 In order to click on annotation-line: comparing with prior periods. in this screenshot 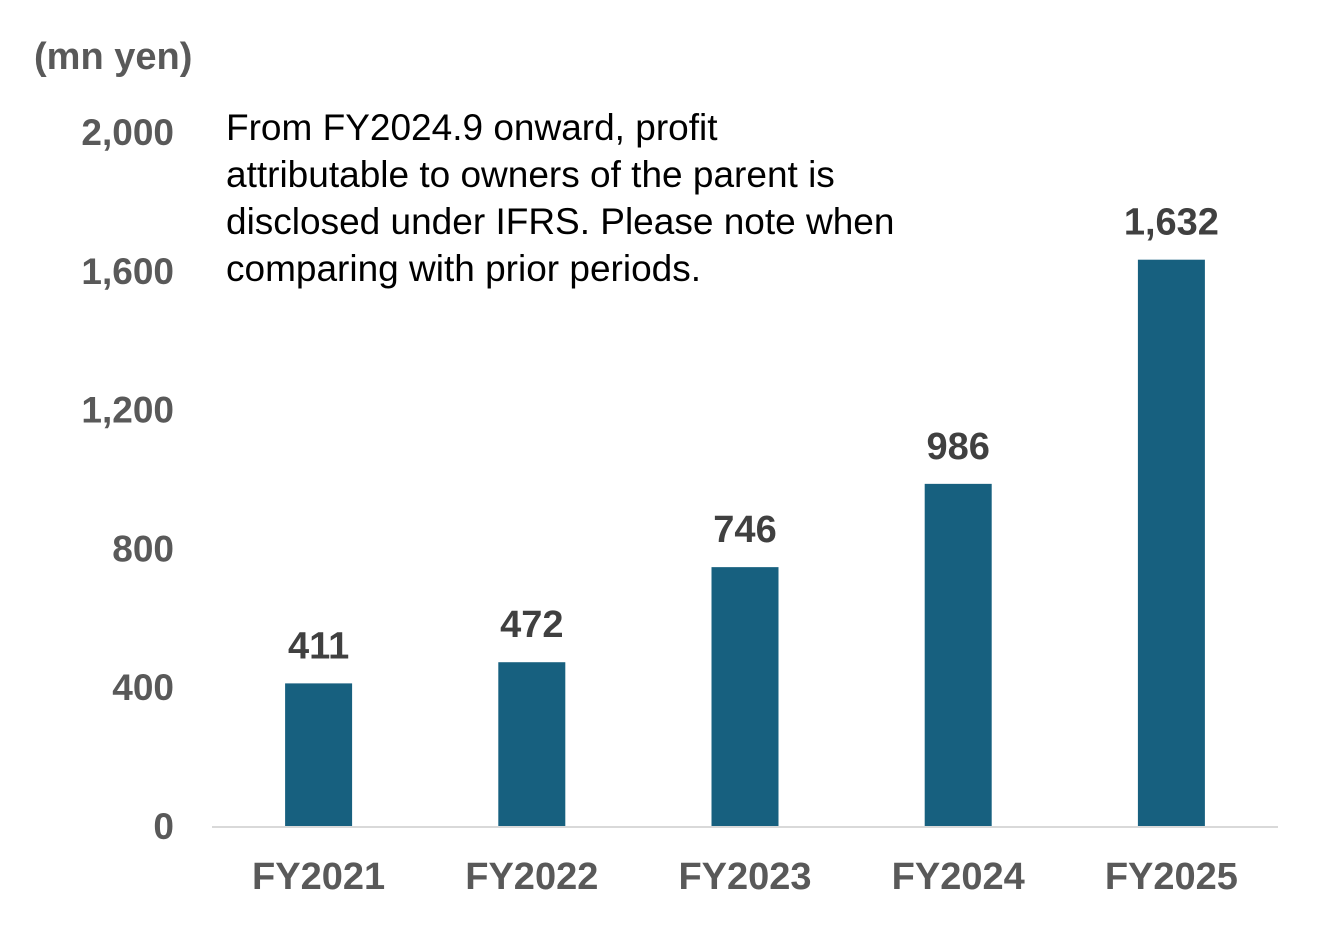, I will do `click(464, 268)`.